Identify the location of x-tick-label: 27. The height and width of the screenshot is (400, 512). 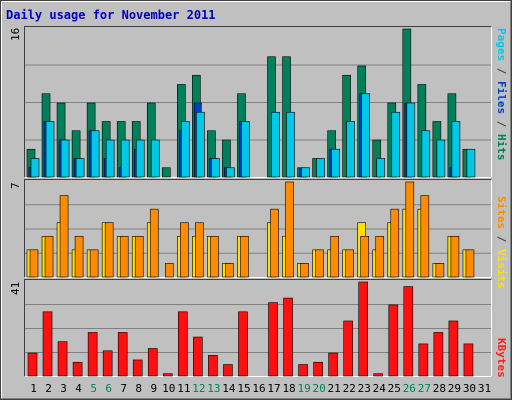
(424, 388).